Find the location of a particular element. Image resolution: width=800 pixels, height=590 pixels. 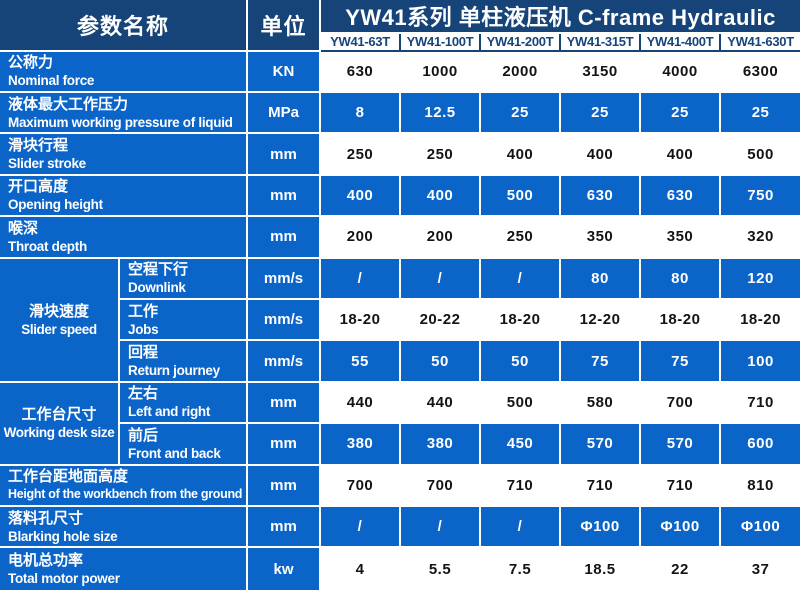

value-cell: 440 is located at coordinates (441, 403).